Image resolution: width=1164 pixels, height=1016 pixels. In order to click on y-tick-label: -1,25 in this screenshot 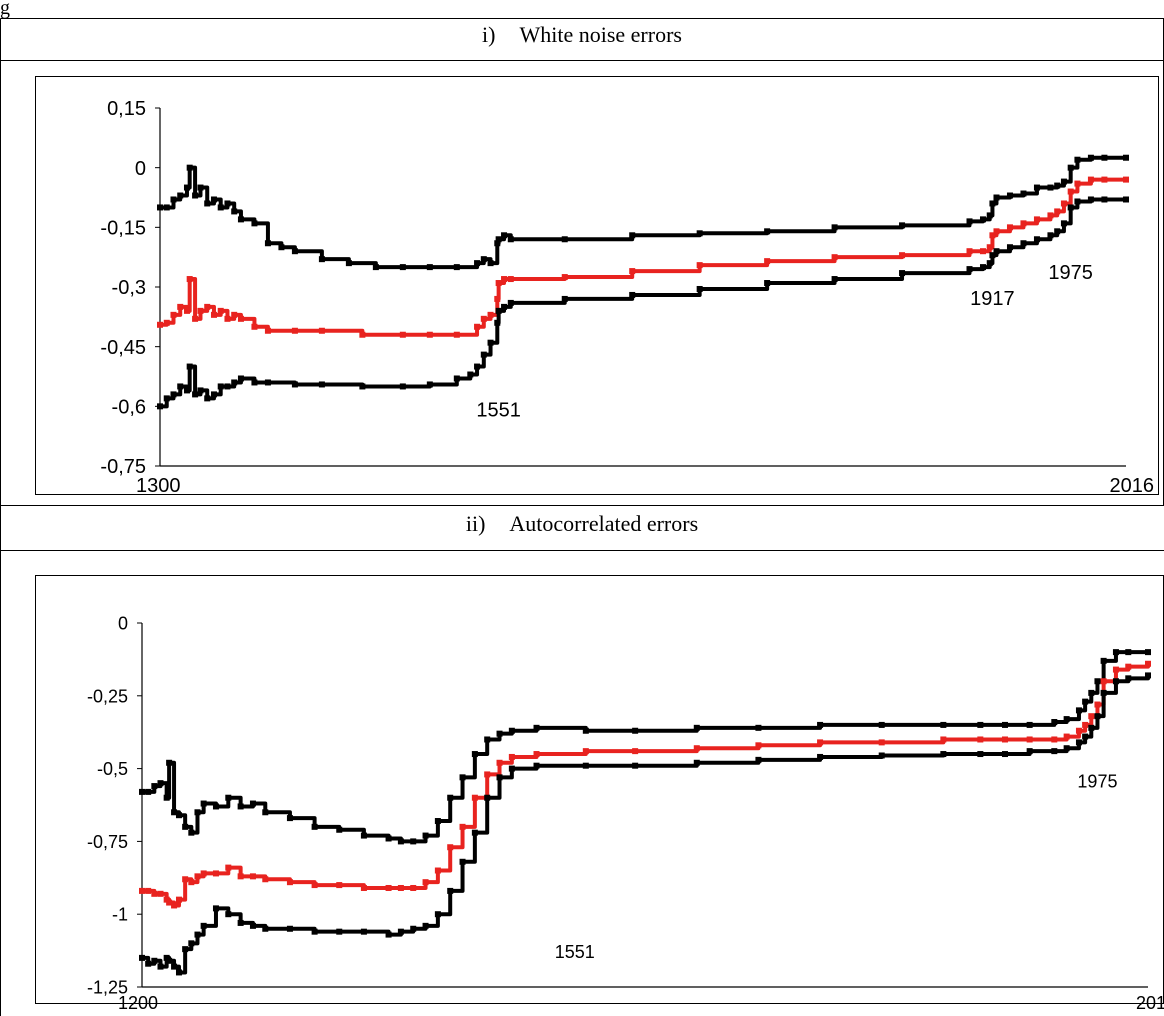, I will do `click(107, 987)`.